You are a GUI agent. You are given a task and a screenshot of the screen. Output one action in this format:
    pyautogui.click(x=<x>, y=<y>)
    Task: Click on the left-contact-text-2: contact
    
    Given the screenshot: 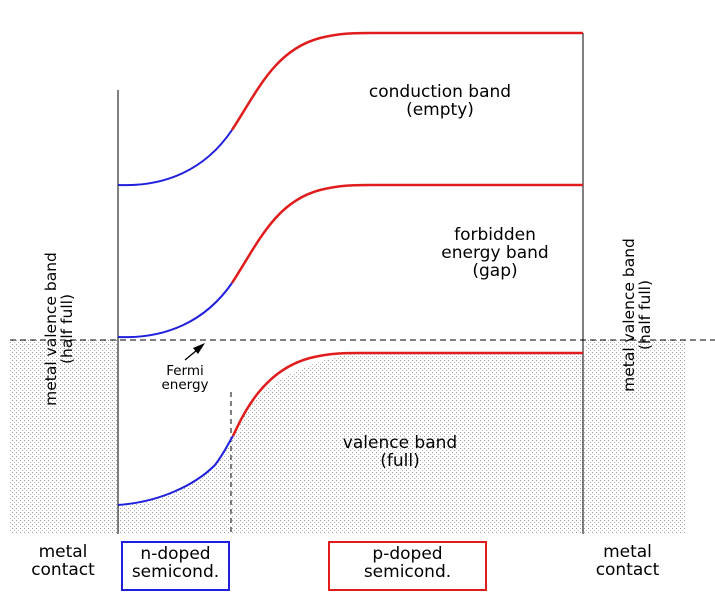 What is the action you would take?
    pyautogui.click(x=63, y=569)
    